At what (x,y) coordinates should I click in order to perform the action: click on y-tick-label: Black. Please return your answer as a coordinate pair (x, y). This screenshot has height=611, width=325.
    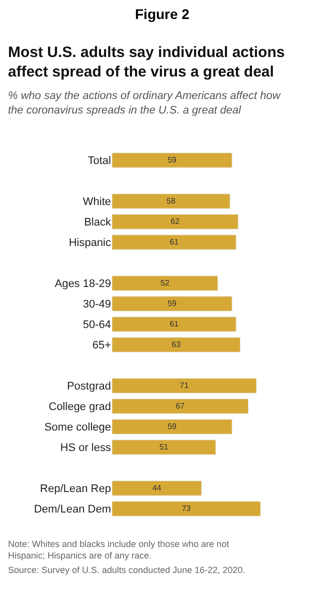
    Looking at the image, I should click on (98, 222).